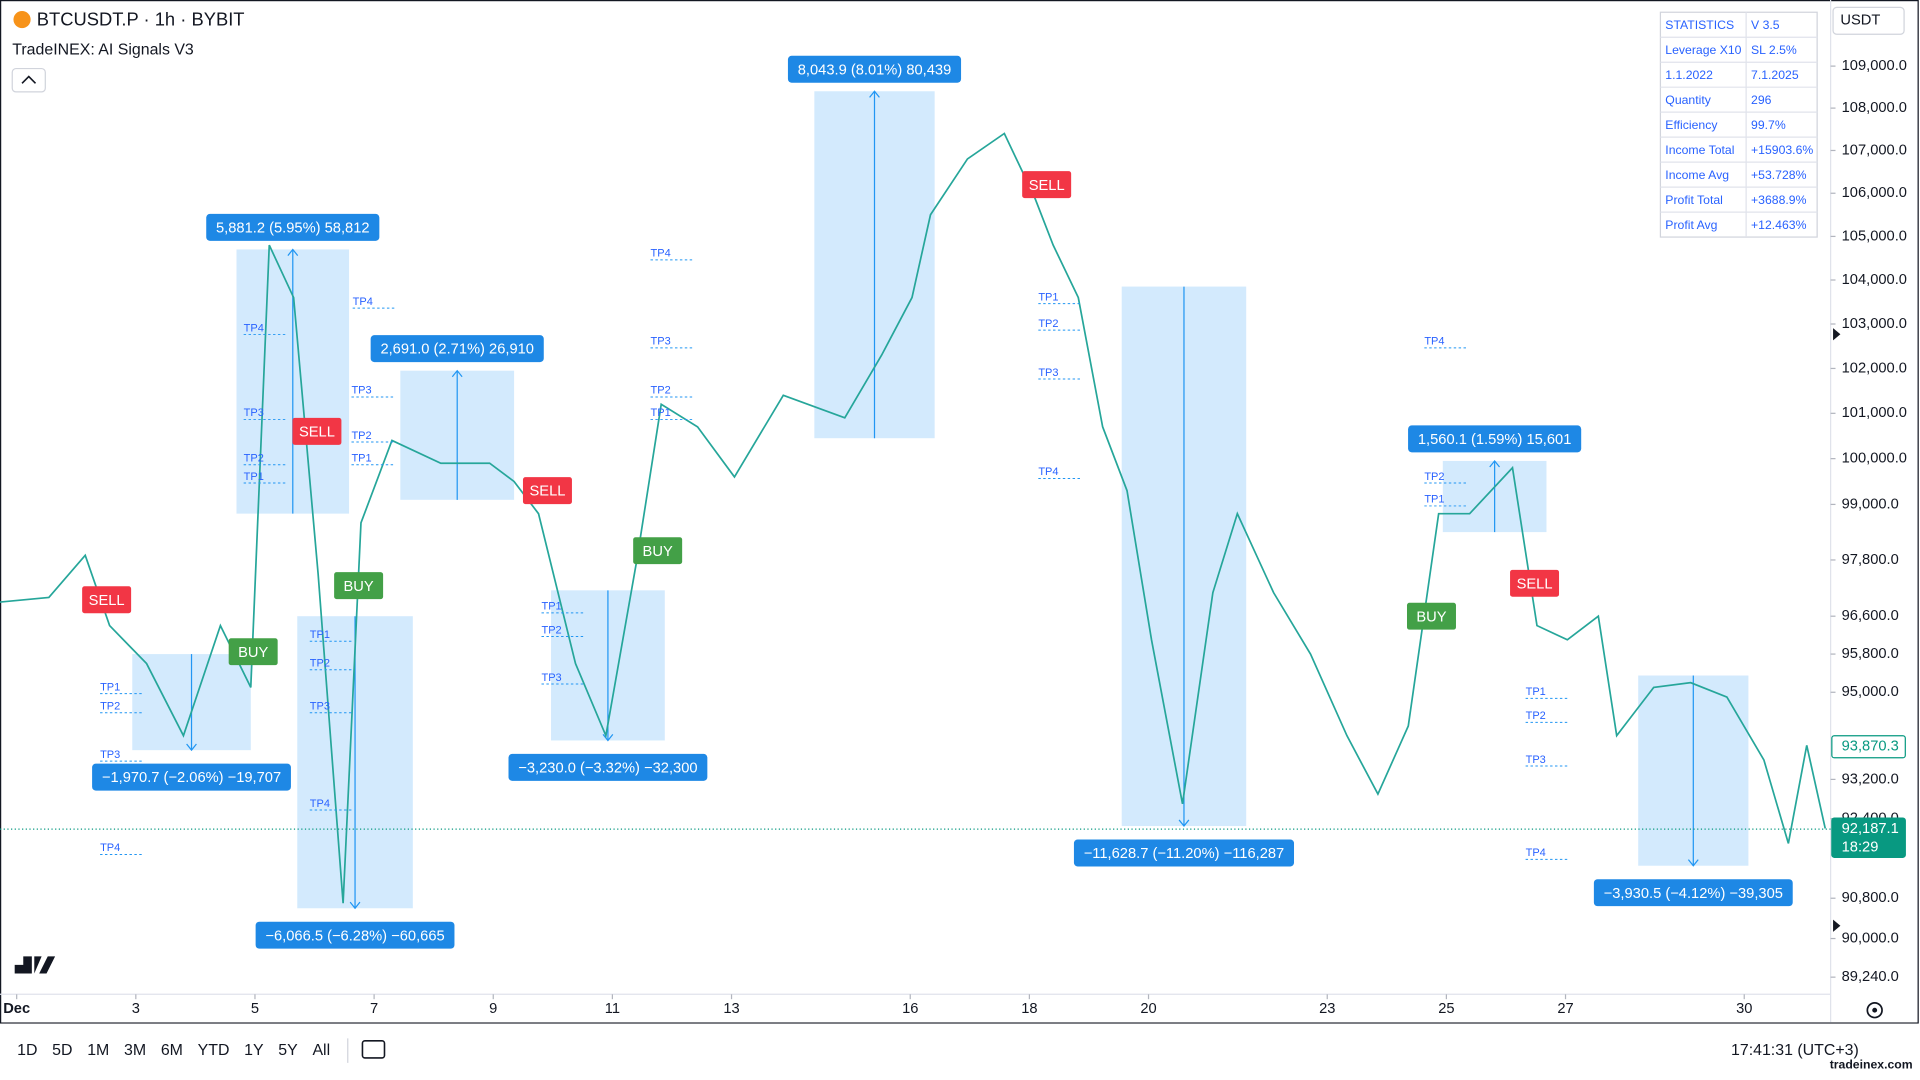 The image size is (1920, 1080). What do you see at coordinates (1874, 368) in the screenshot?
I see `y-tick-label: 102,000.0` at bounding box center [1874, 368].